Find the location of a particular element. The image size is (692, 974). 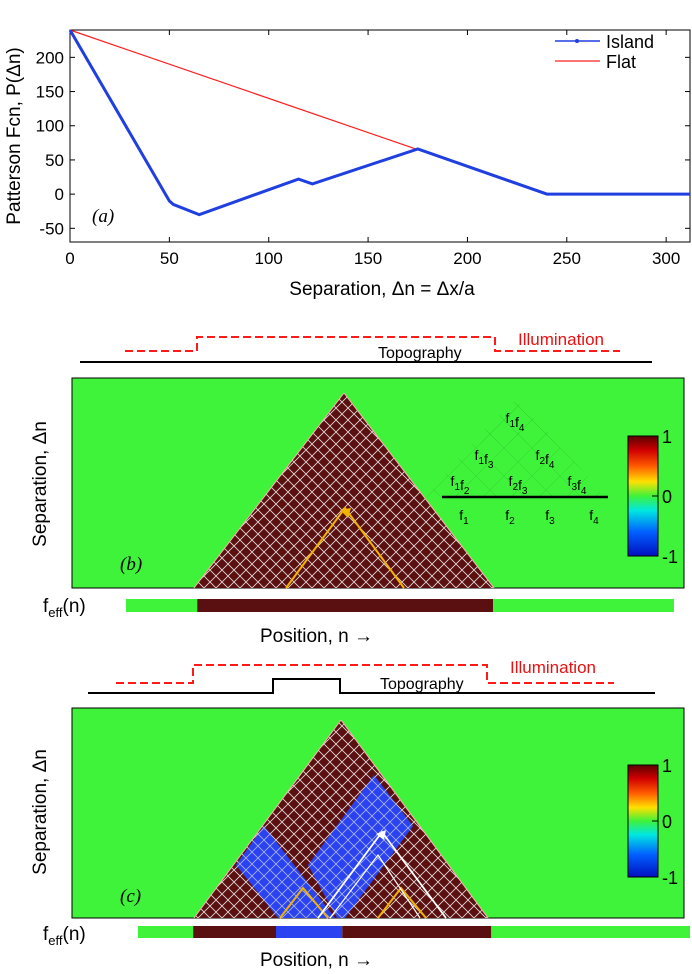

legend-label-island: Island is located at coordinates (630, 42).